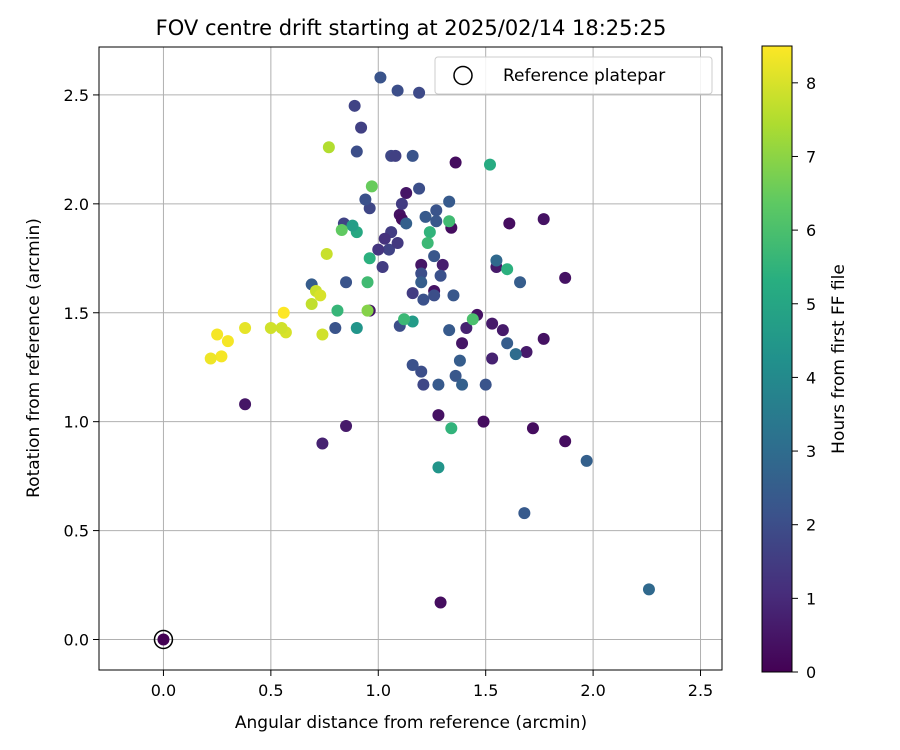 The width and height of the screenshot is (900, 750). I want to click on colorbar-tick-label: 6, so click(811, 230).